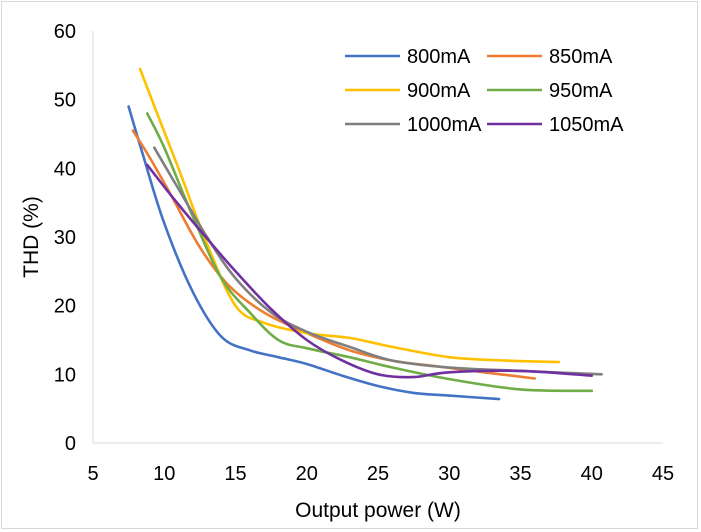 Image resolution: width=701 pixels, height=532 pixels. What do you see at coordinates (70, 444) in the screenshot?
I see `y-tick-label: 0` at bounding box center [70, 444].